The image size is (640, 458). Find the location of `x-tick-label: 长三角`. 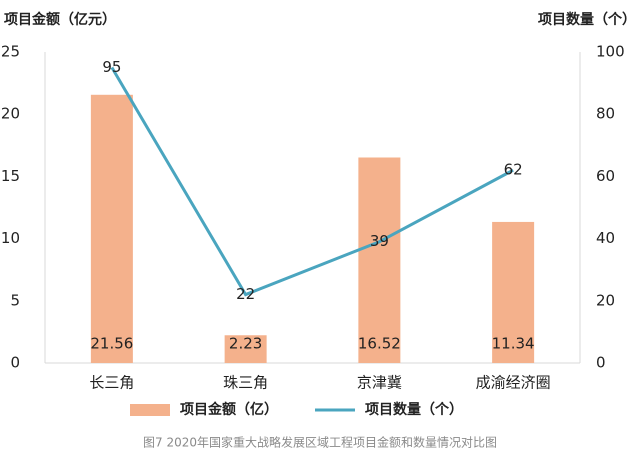

x-tick-label: 长三角 is located at coordinates (111, 383).